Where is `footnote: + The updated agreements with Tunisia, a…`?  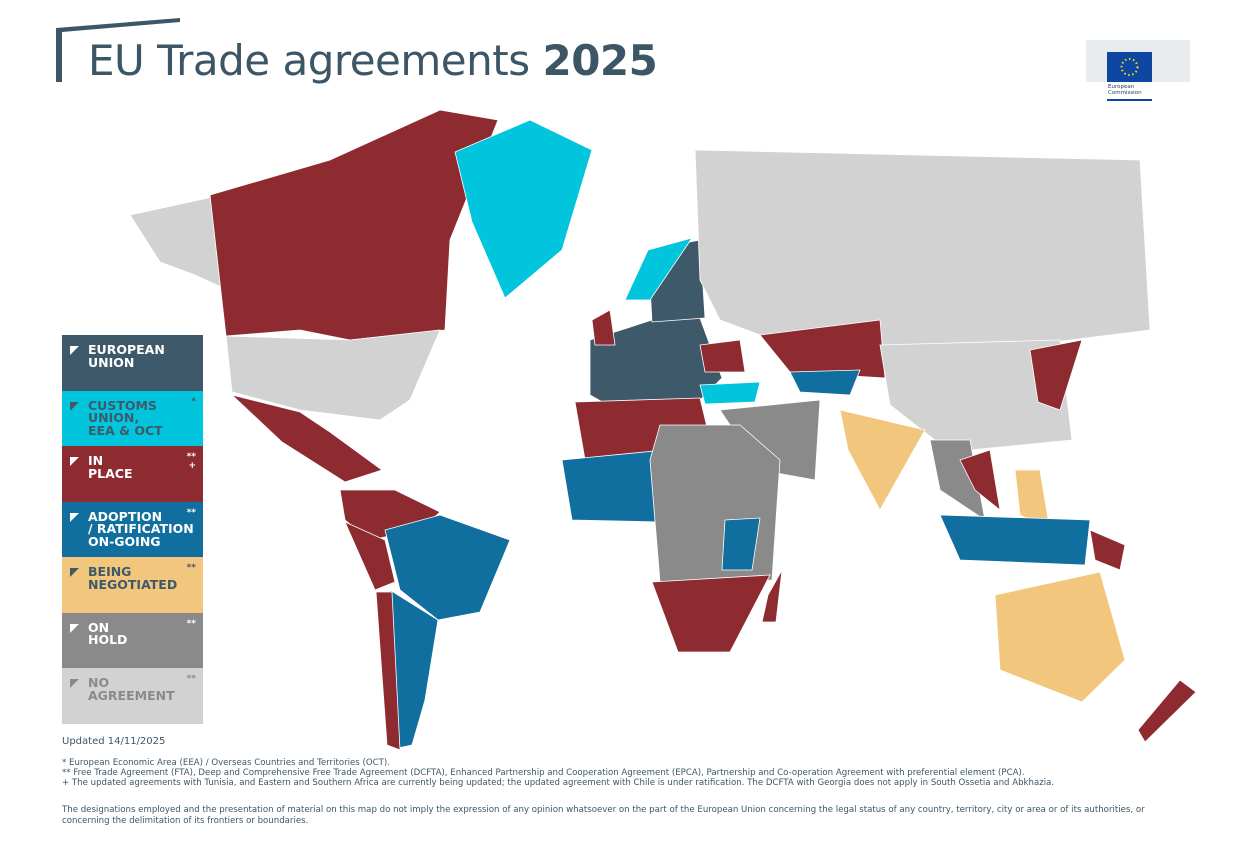 footnote: + The updated agreements with Tunisia, a… is located at coordinates (558, 783).